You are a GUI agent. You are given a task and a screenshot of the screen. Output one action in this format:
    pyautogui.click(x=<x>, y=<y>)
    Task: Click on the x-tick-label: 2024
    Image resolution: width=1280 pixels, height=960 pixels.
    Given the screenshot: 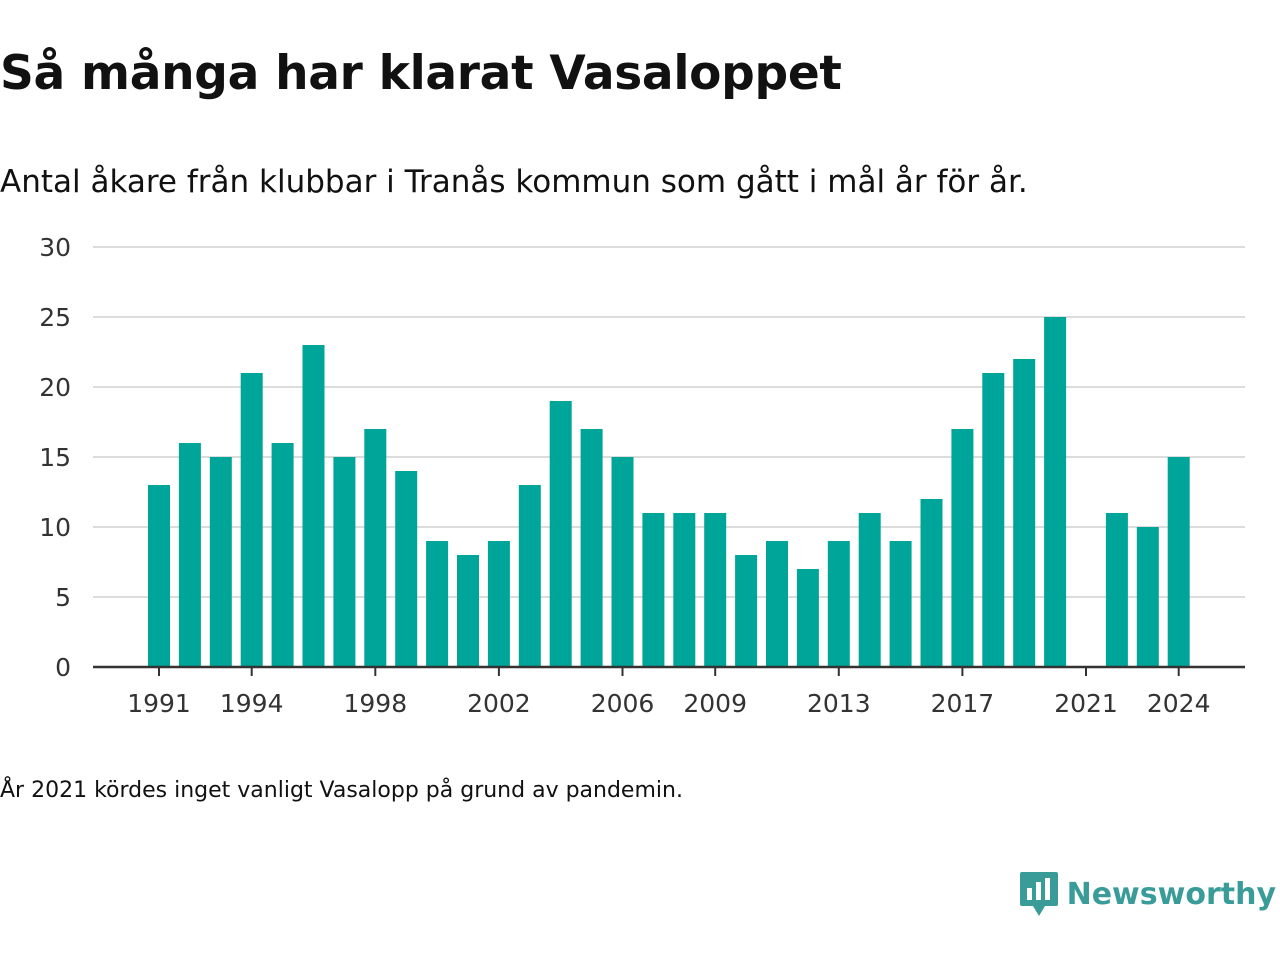 What is the action you would take?
    pyautogui.click(x=1179, y=703)
    